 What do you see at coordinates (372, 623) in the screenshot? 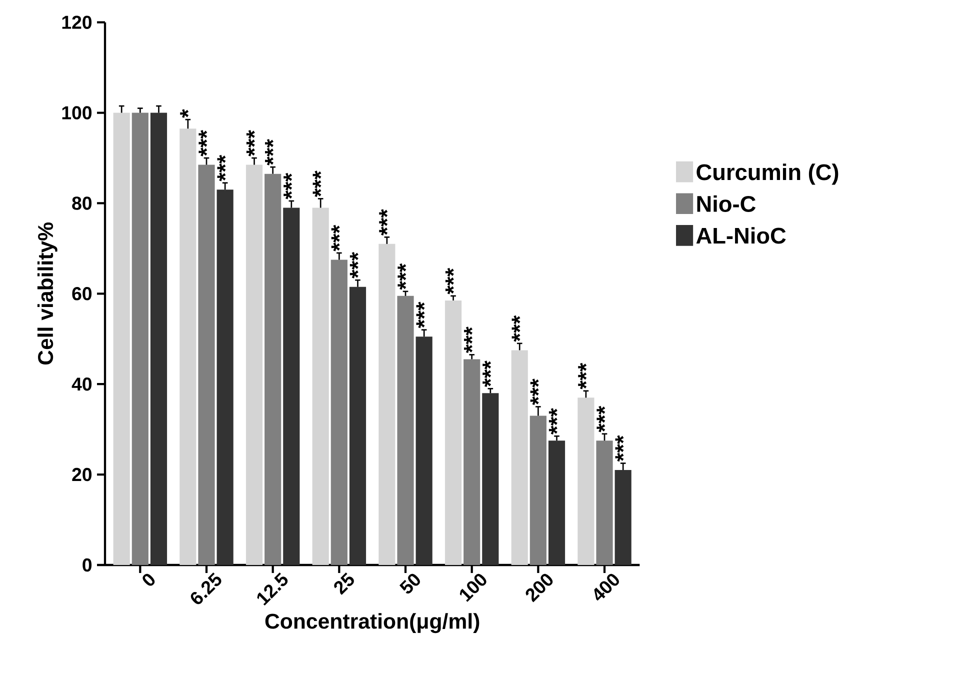
I see `x-axis-title: Concentration(μg/ml)` at bounding box center [372, 623].